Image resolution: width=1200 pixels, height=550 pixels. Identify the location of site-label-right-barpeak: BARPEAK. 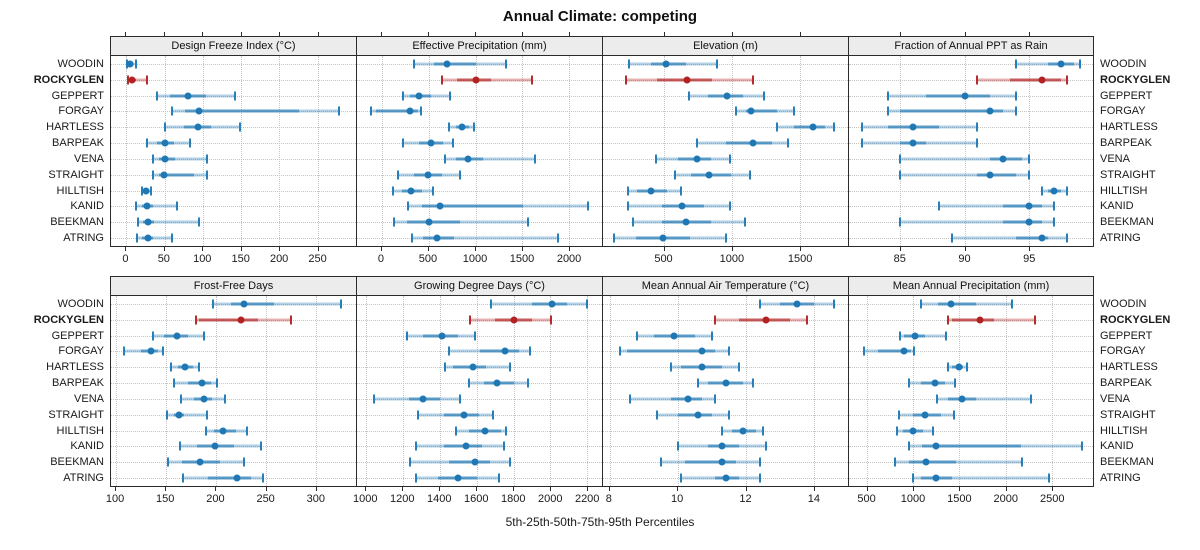
(1126, 143).